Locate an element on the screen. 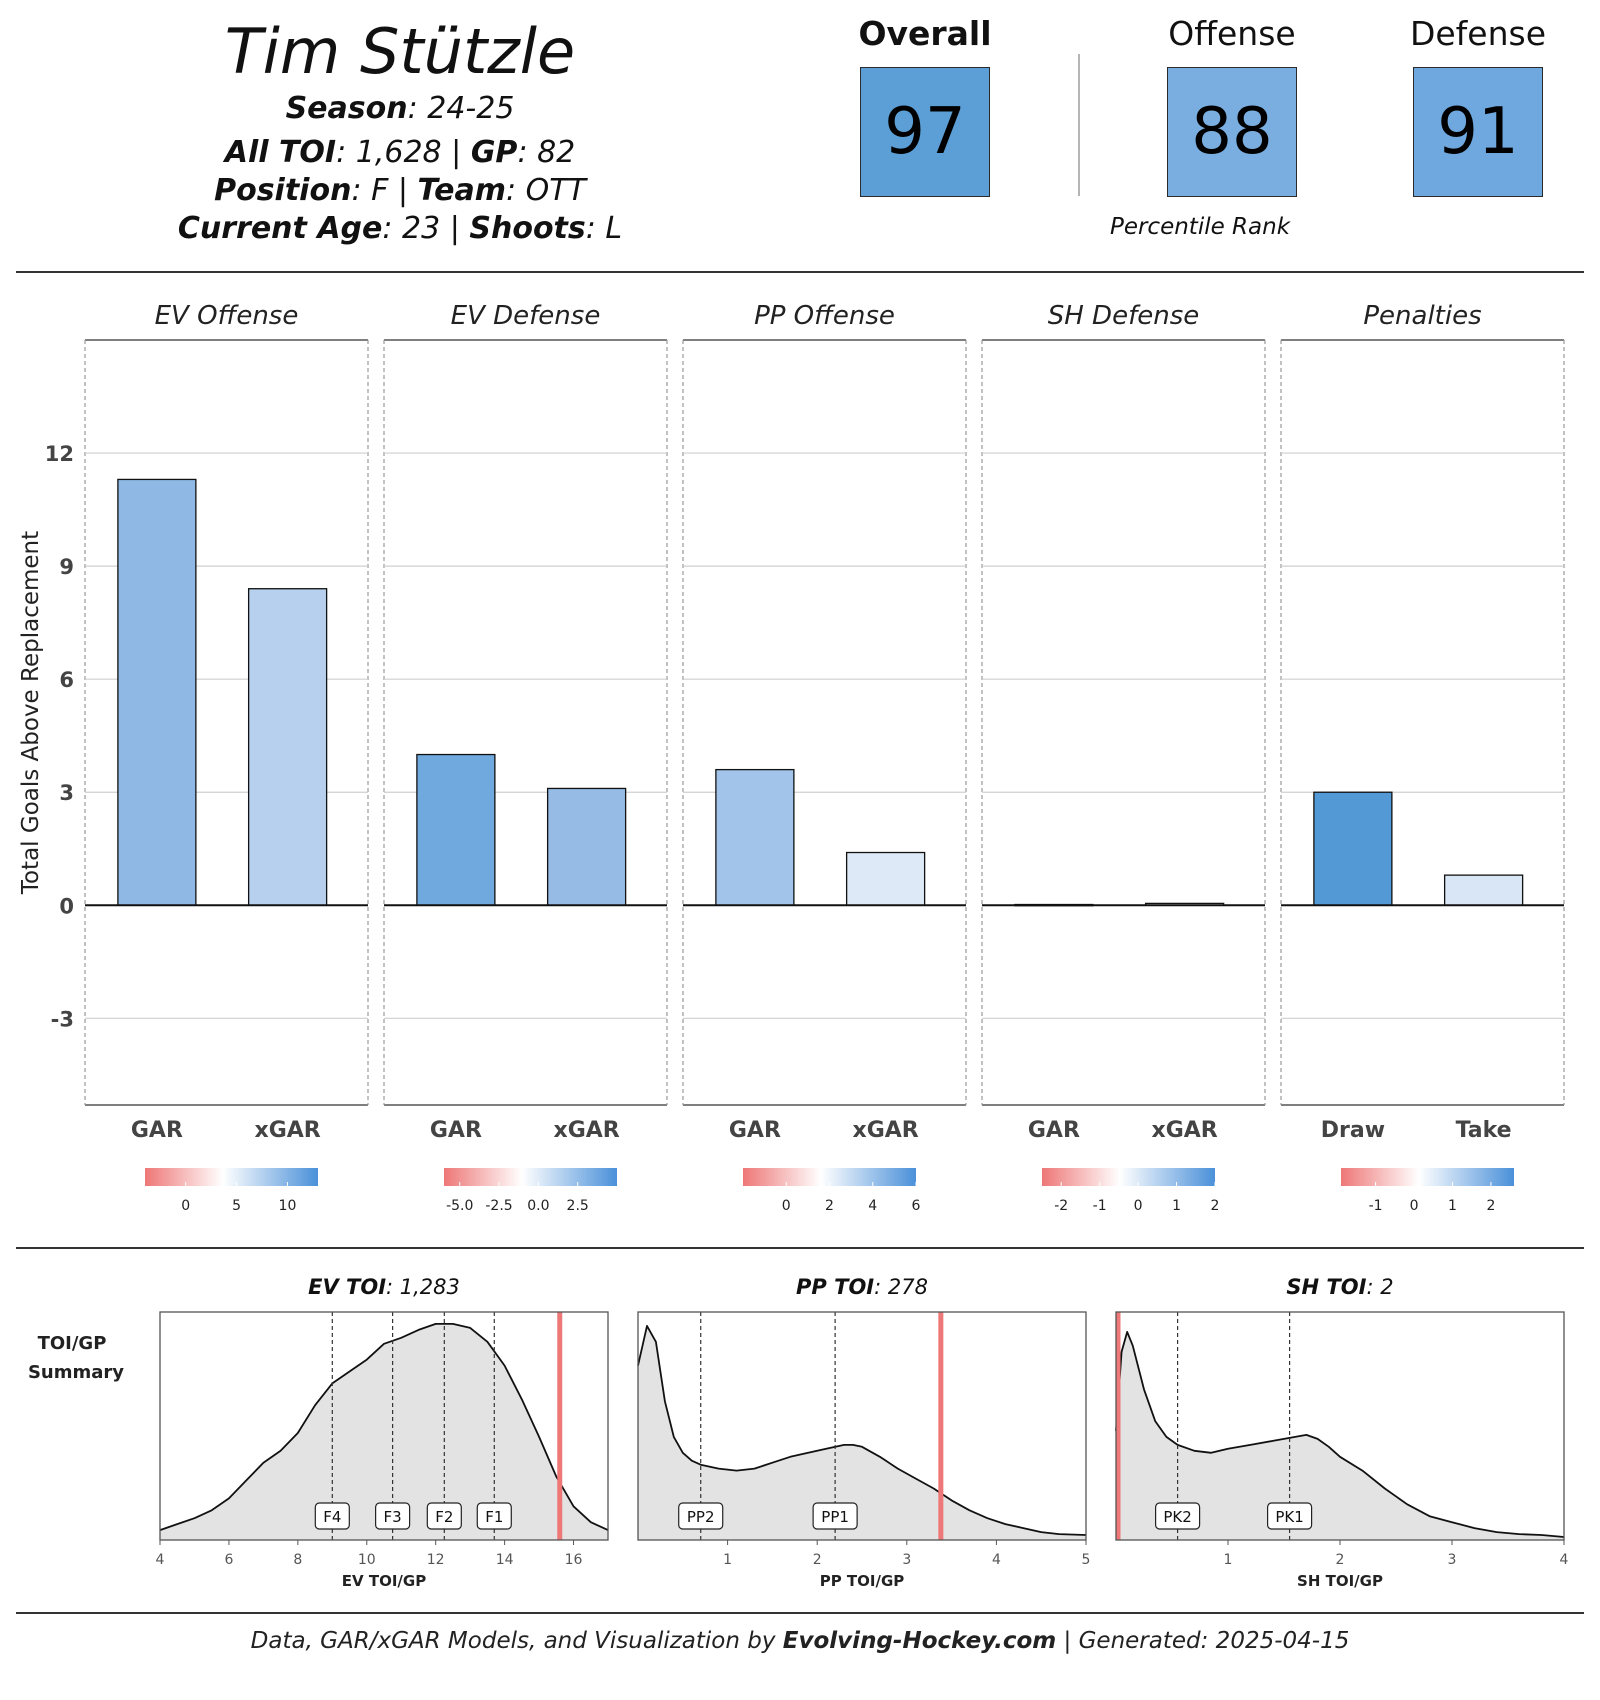 The width and height of the screenshot is (1600, 1700). overall-score-box: 97 is located at coordinates (925, 132).